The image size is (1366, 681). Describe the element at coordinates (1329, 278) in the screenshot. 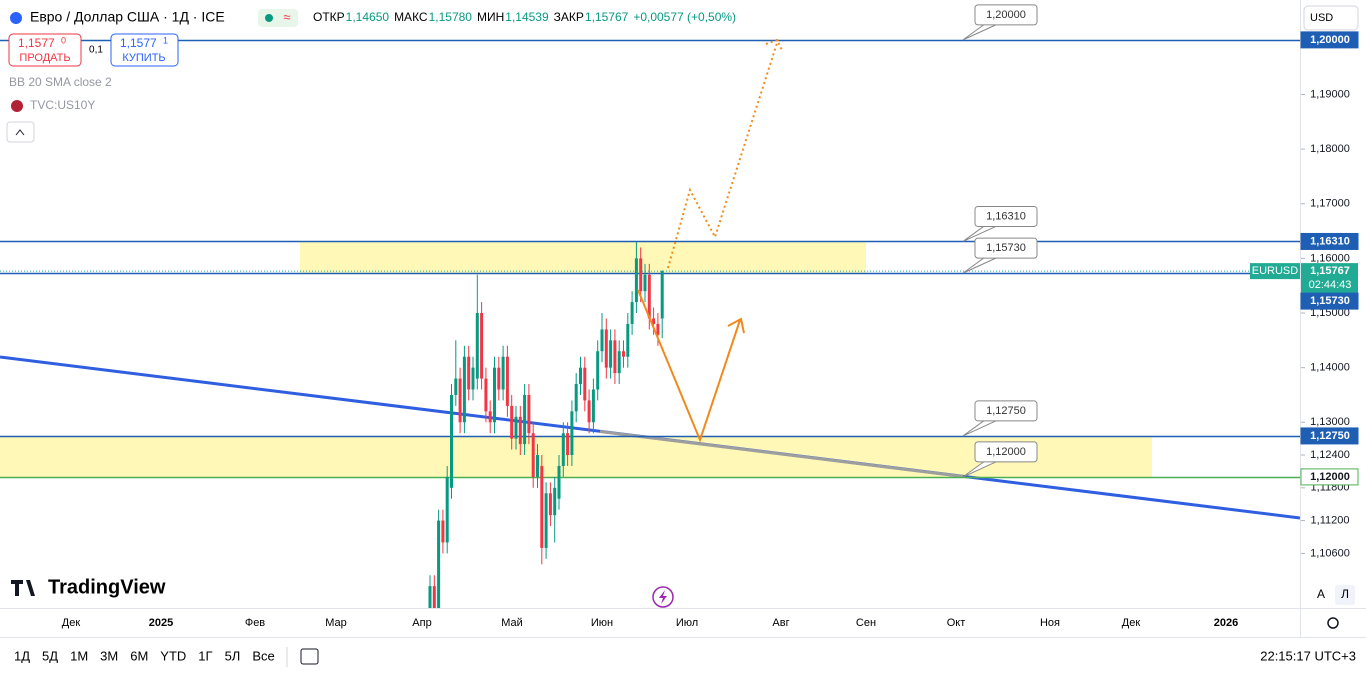

I see `last-price-box` at that location.